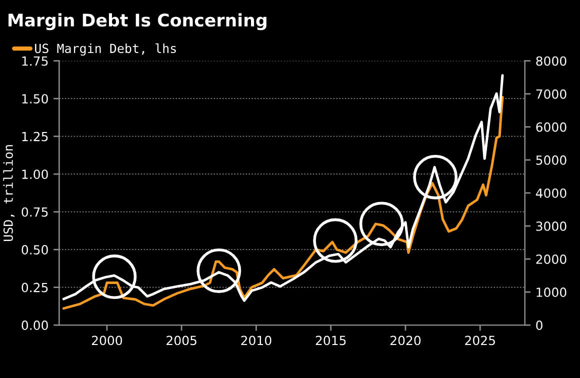 This screenshot has width=580, height=378. What do you see at coordinates (35, 175) in the screenshot?
I see `y-tick-label: 1.00` at bounding box center [35, 175].